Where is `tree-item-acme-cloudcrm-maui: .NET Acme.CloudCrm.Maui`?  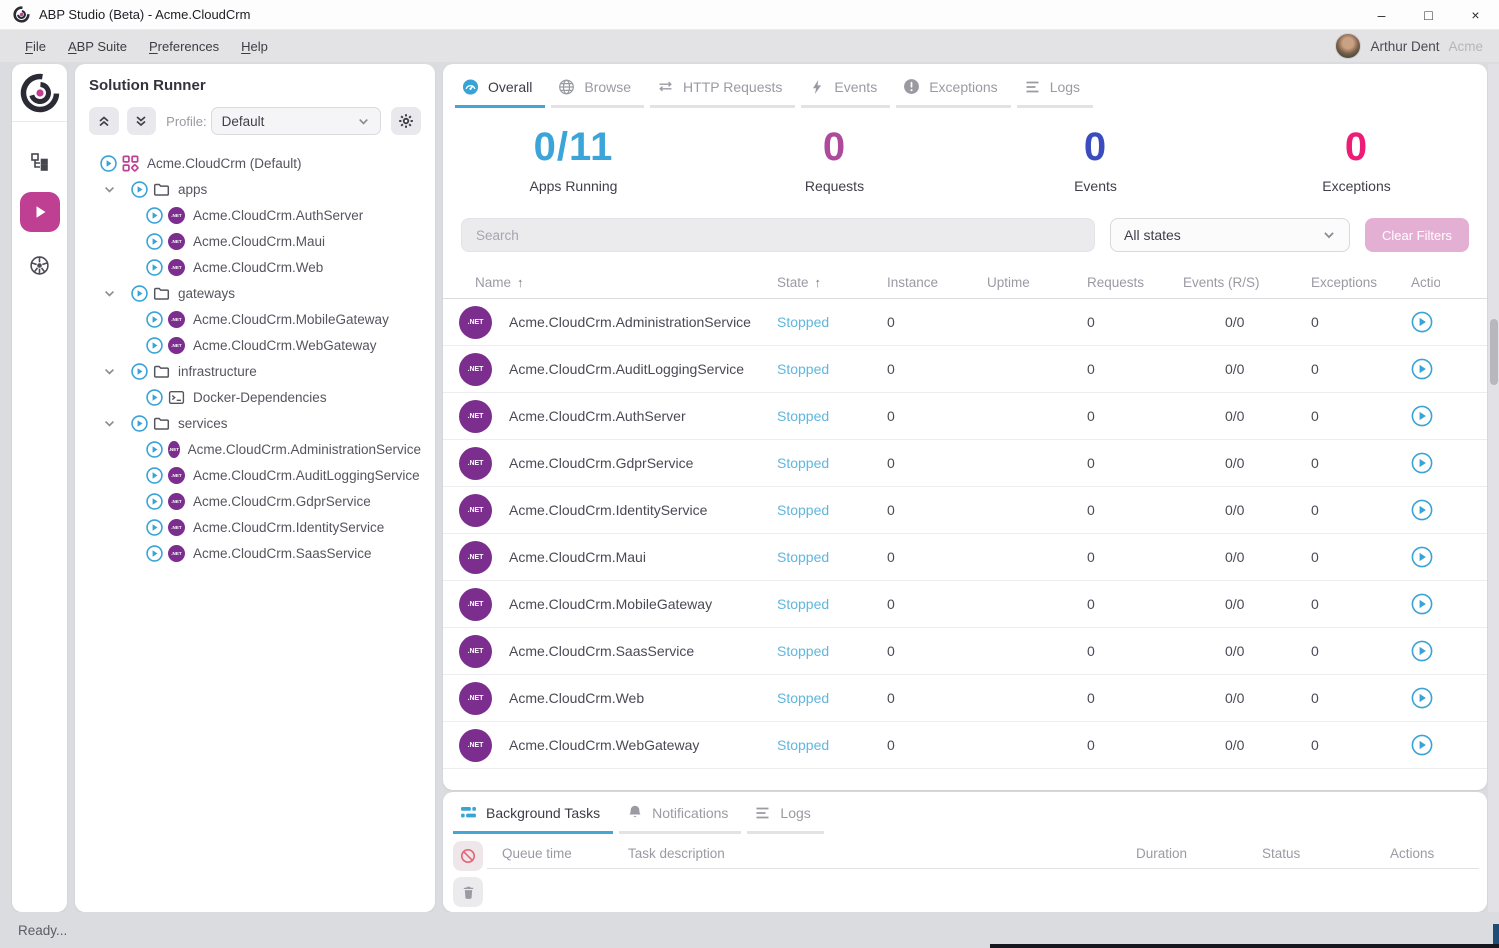 tree-item-acme-cloudcrm-maui: .NET Acme.CloudCrm.Maui is located at coordinates (255, 241).